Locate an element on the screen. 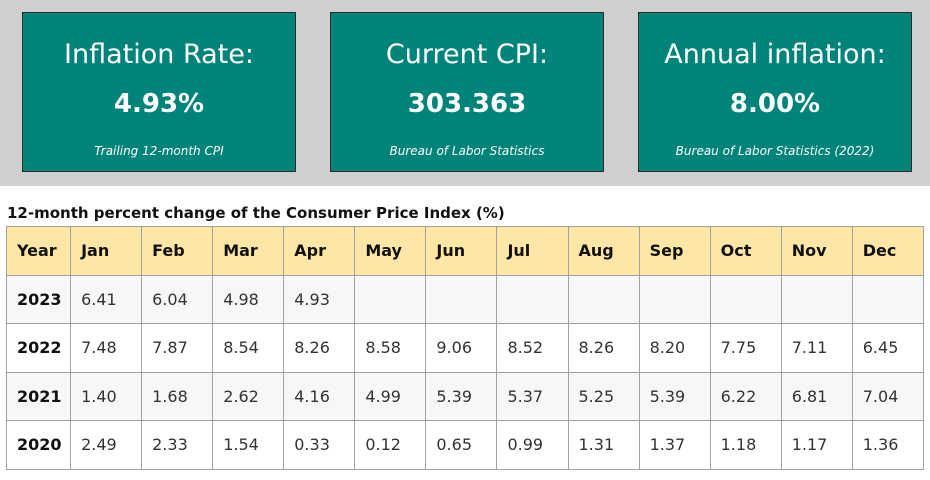  column-header: Oct is located at coordinates (745, 251).